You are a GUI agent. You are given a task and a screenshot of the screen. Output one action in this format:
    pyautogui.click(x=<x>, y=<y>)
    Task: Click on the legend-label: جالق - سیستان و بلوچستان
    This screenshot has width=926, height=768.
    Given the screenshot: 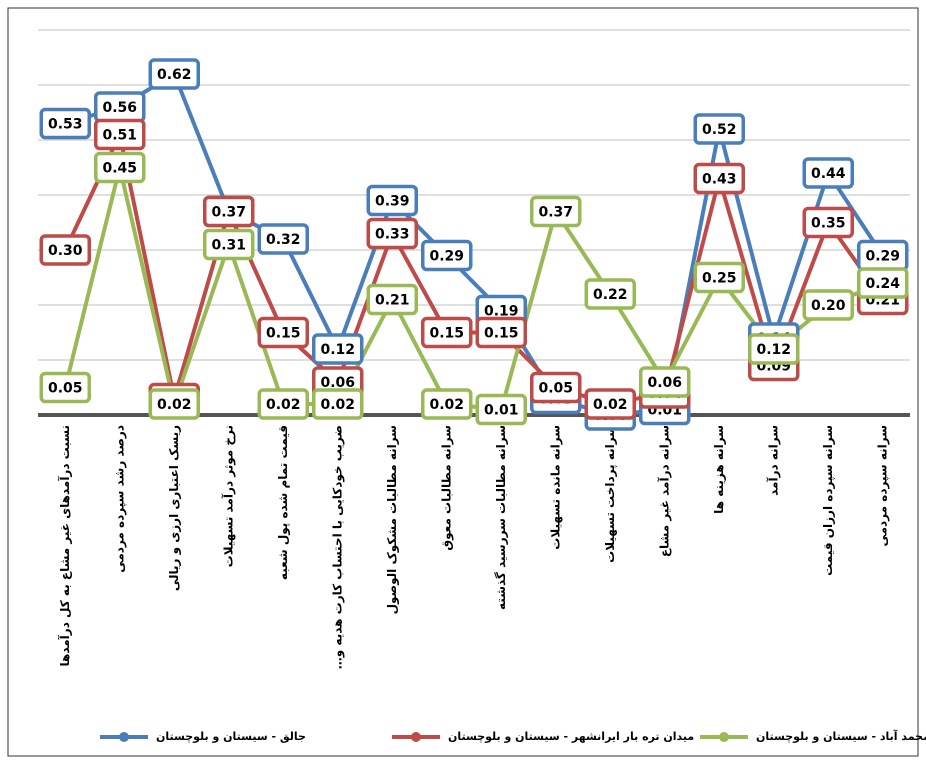 What is the action you would take?
    pyautogui.click(x=231, y=736)
    